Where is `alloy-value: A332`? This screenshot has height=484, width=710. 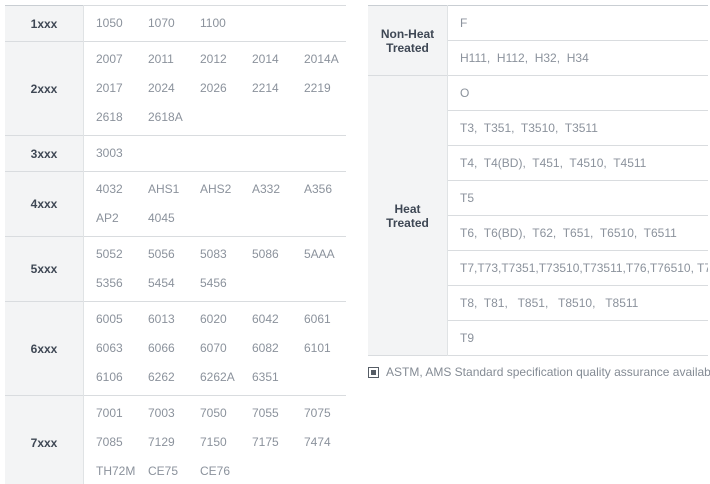 alloy-value: A332 is located at coordinates (266, 189).